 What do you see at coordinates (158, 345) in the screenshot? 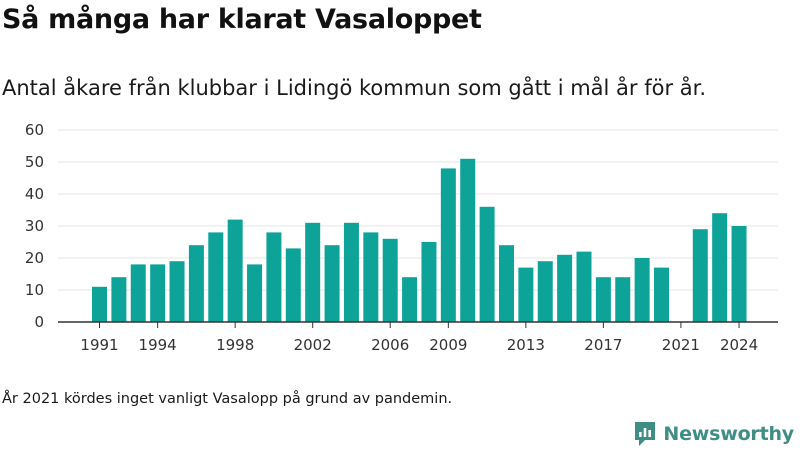
I see `x-tick-label: 1994` at bounding box center [158, 345].